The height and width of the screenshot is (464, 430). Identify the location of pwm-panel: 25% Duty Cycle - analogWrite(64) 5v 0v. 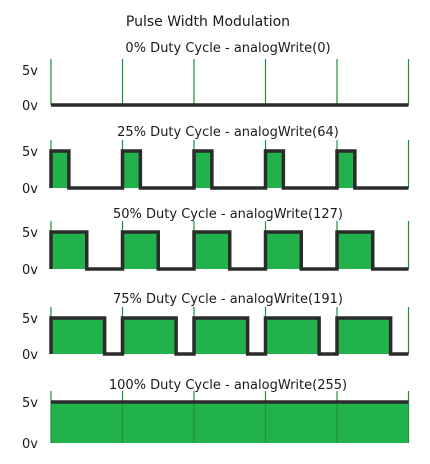
(216, 161).